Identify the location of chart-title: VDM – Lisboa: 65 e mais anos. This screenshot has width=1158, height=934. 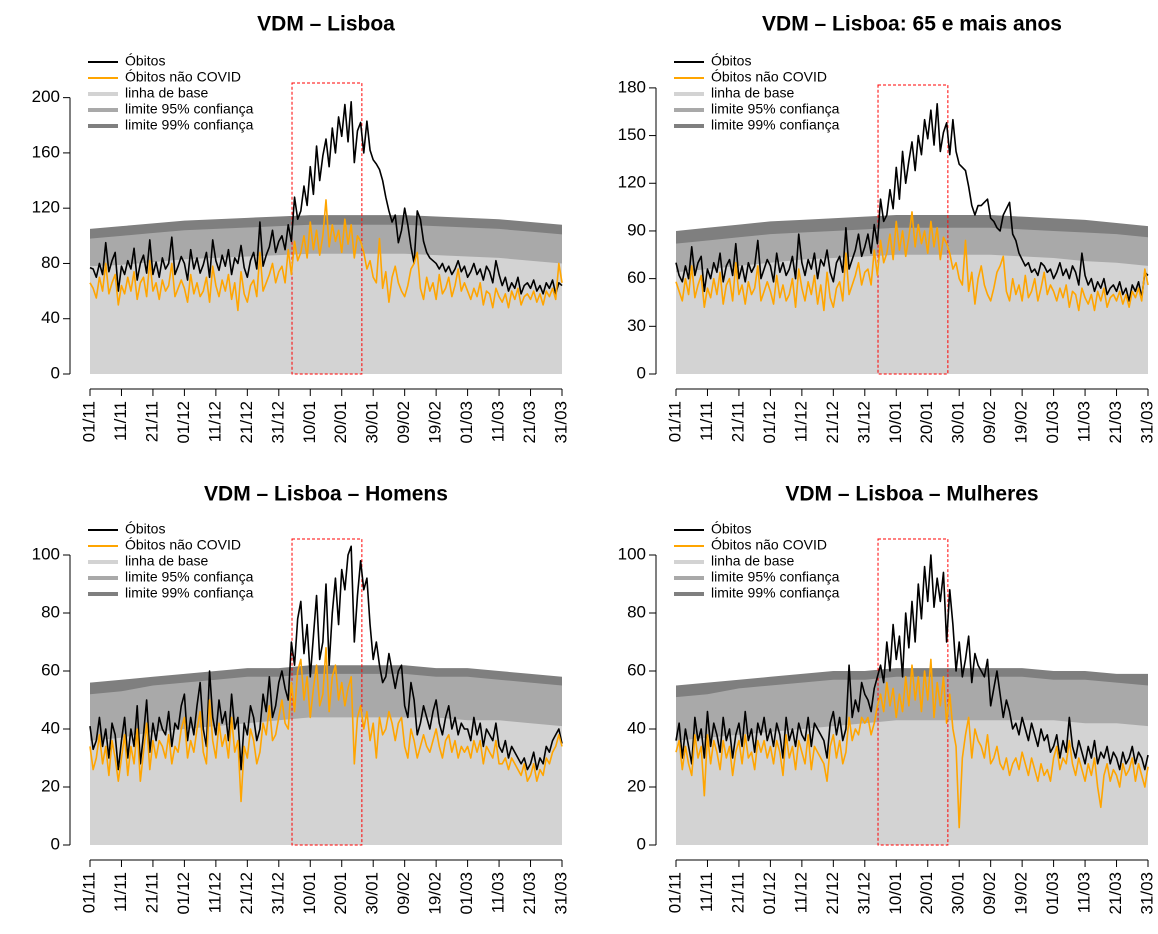
(912, 24).